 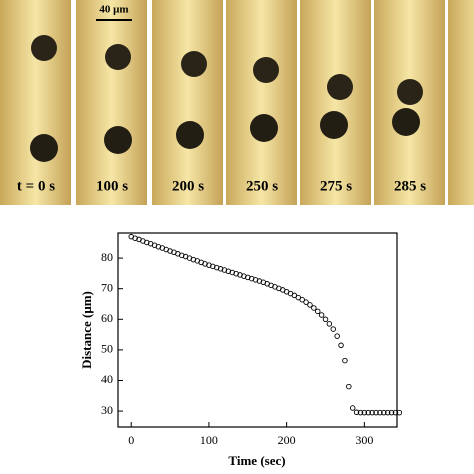 I want to click on panel-label: 275 s, so click(x=336, y=186).